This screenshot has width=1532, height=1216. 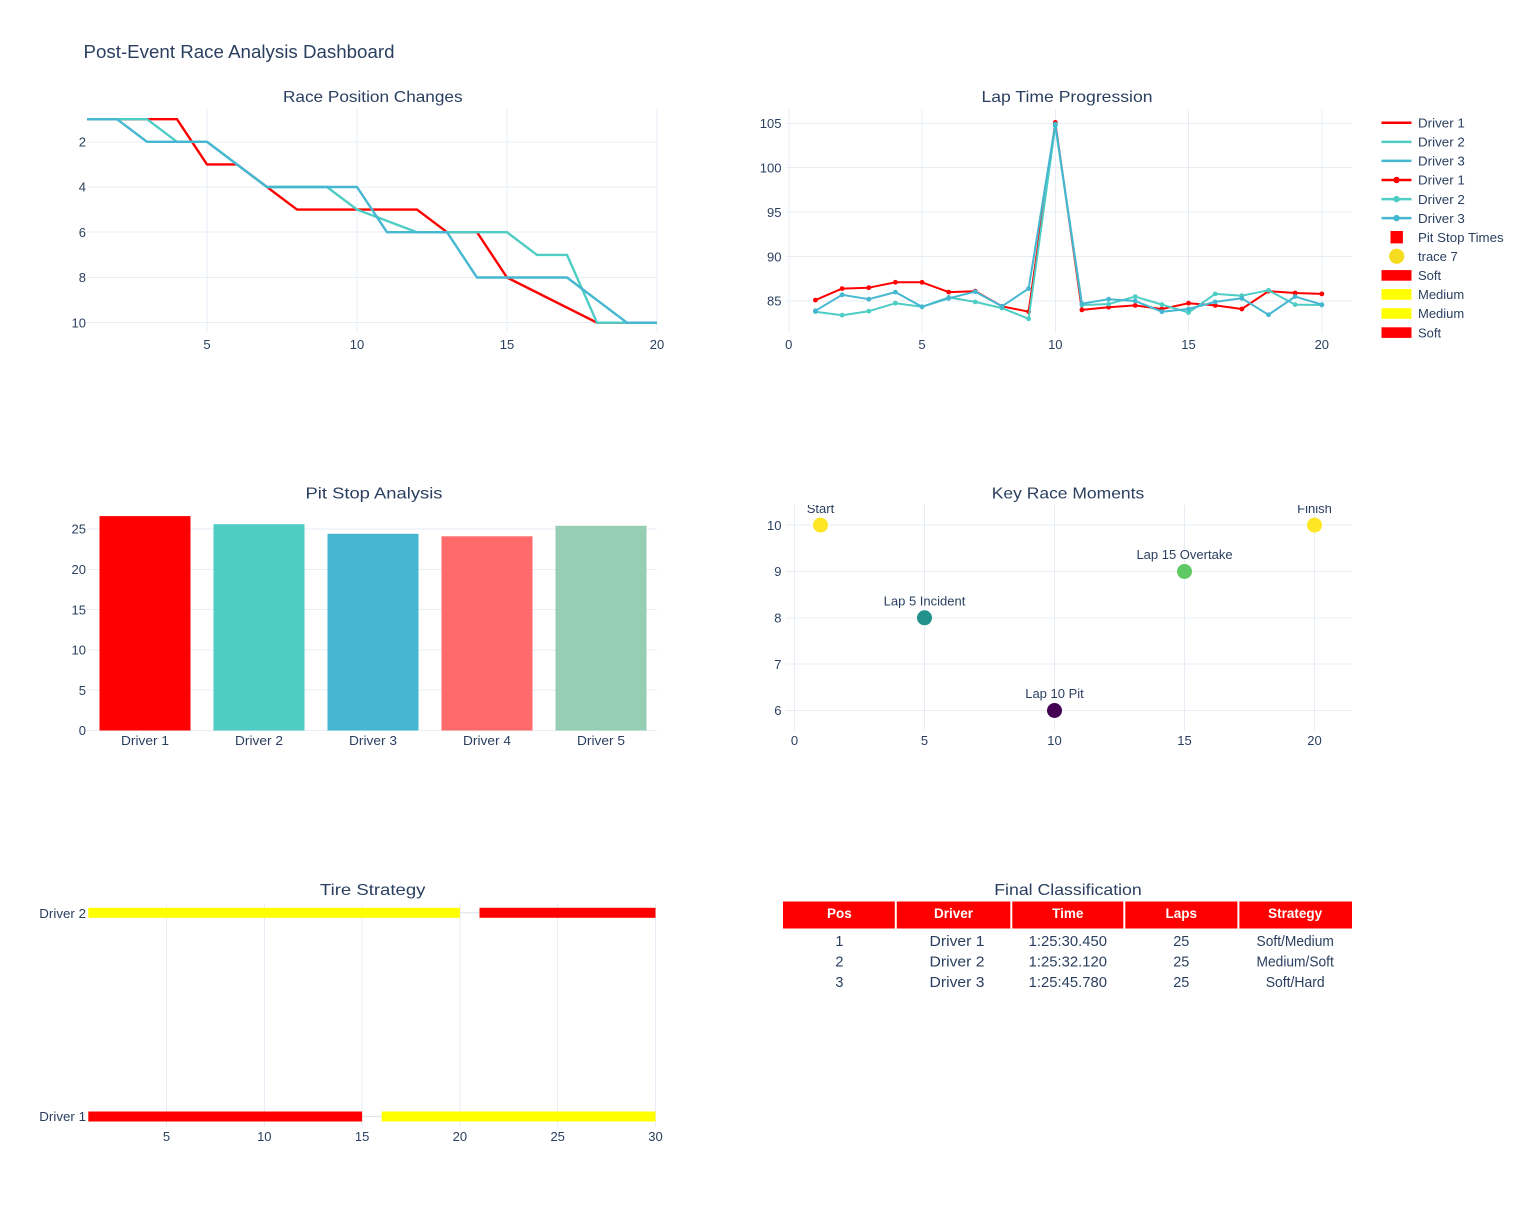 I want to click on svg-text: 100, so click(x=771, y=167).